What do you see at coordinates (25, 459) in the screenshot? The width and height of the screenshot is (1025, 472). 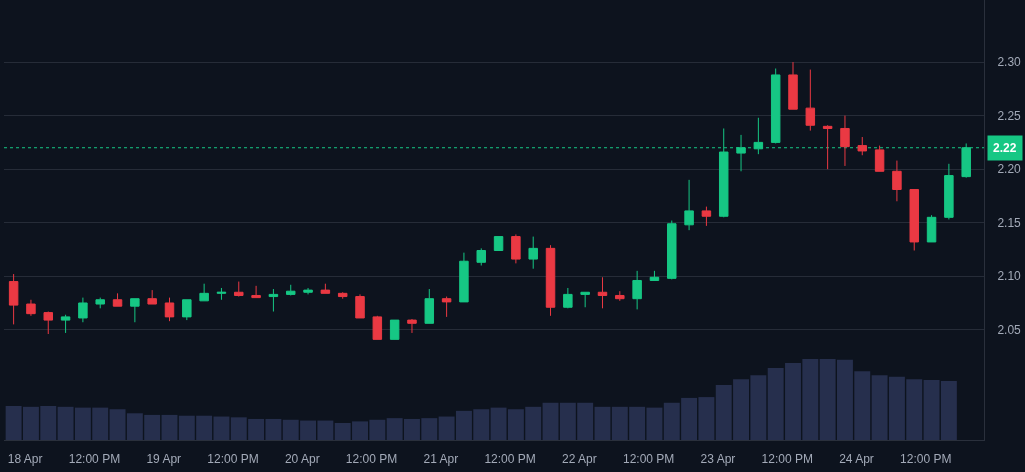 I see `x-tick-label: 18 Apr` at bounding box center [25, 459].